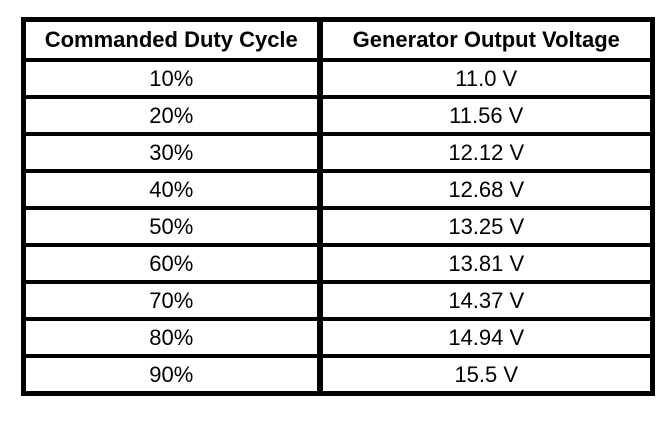  Describe the element at coordinates (485, 226) in the screenshot. I see `output-voltage-cell: 13.25 V` at that location.